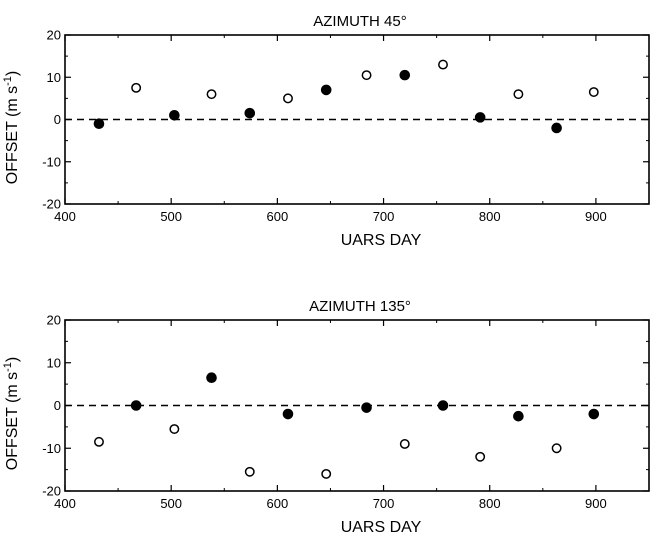  What do you see at coordinates (360, 21) in the screenshot?
I see `chart-title: AZIMUTH 45°` at bounding box center [360, 21].